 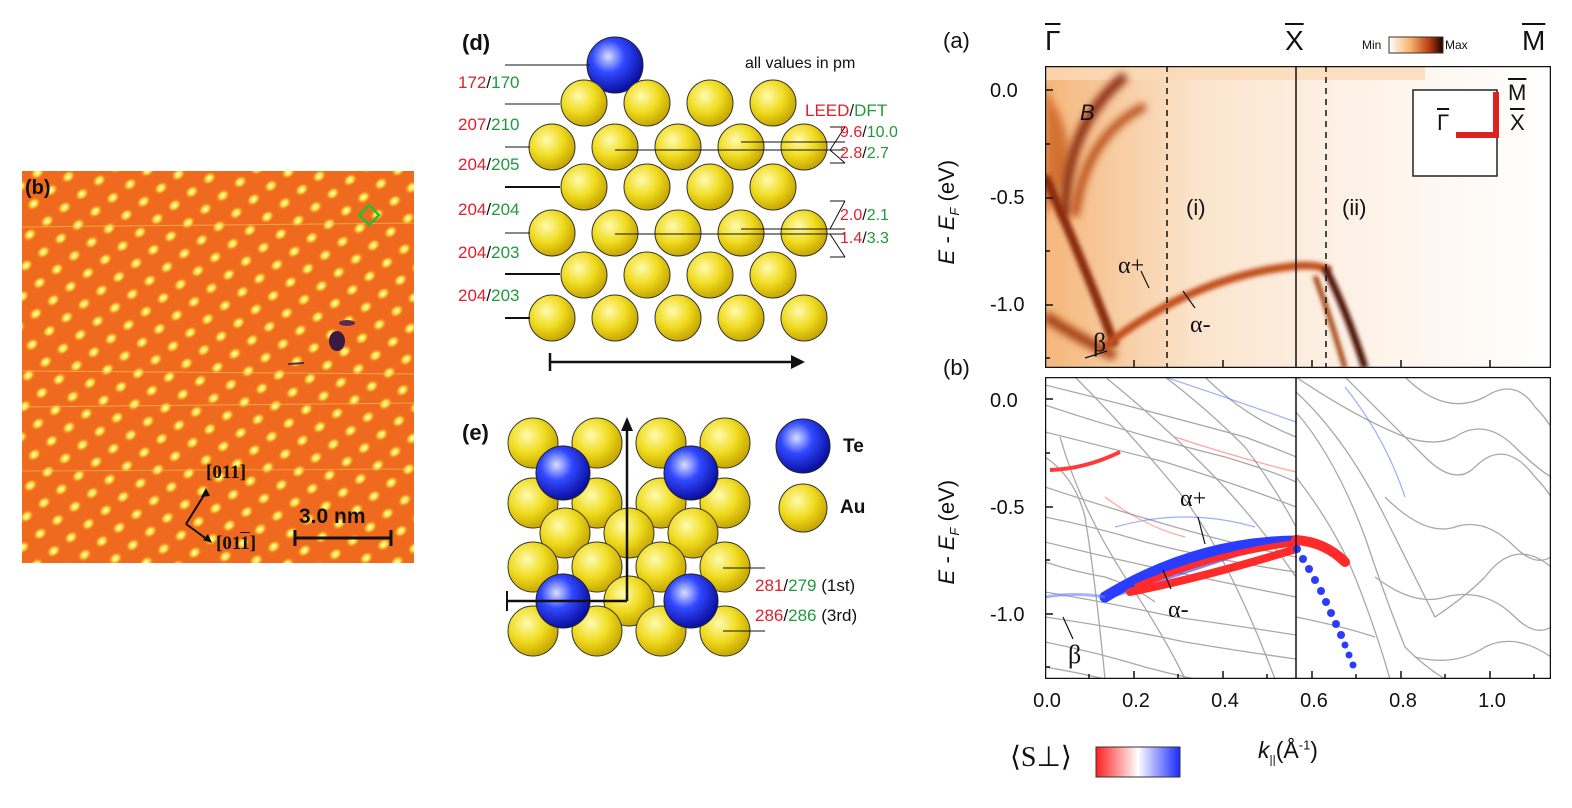 What do you see at coordinates (1200, 325) in the screenshot?
I see `arpes-alpha-minus: α-` at bounding box center [1200, 325].